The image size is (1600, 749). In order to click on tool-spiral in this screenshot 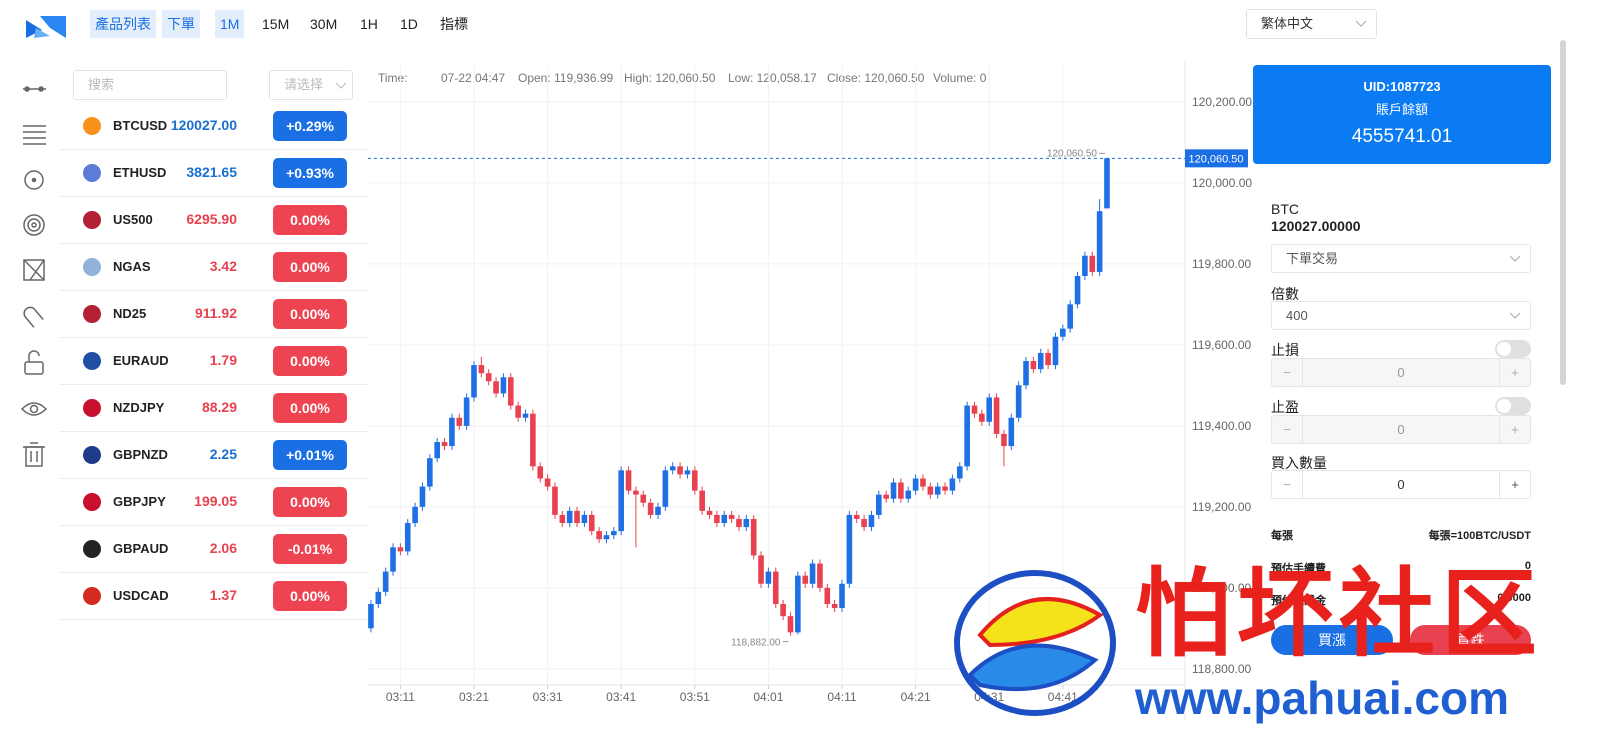, I will do `click(34, 225)`.